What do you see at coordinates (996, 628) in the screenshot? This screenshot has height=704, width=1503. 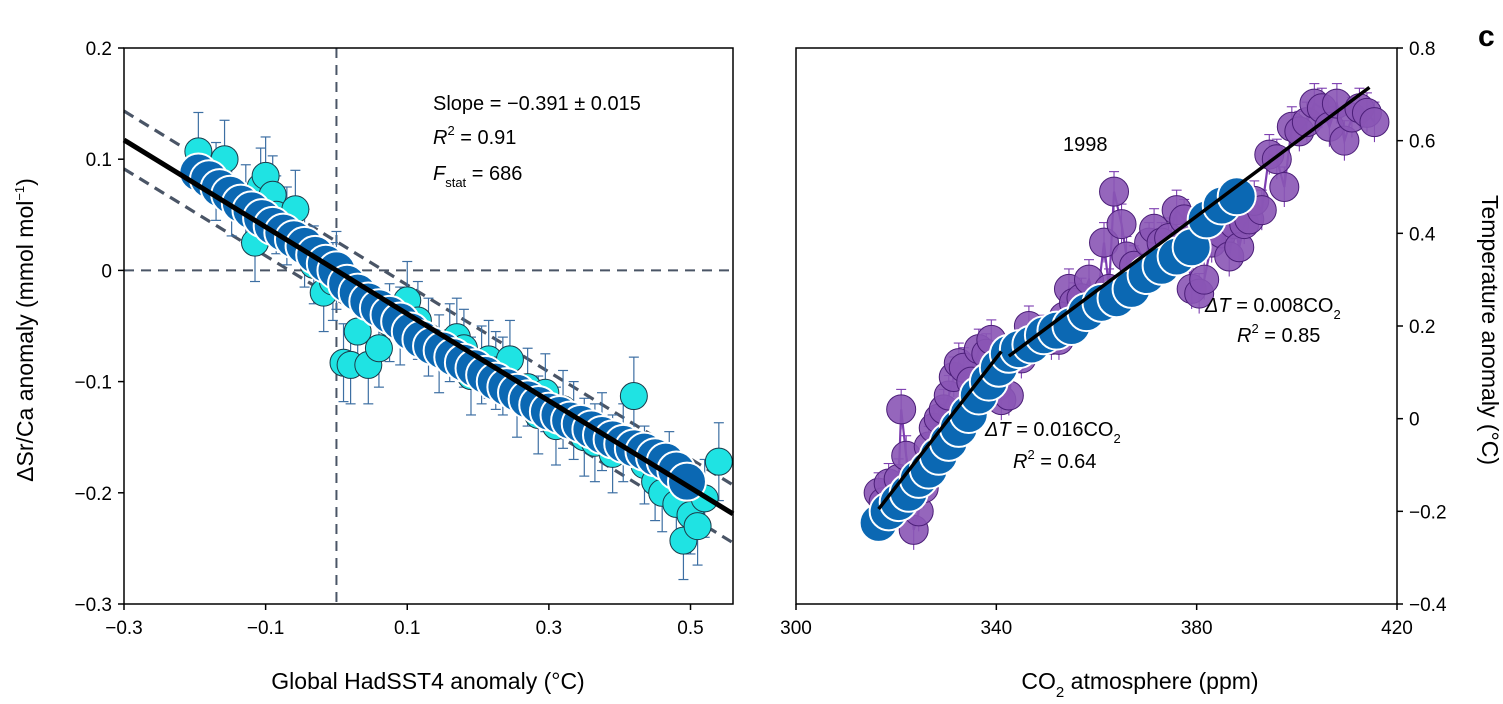 I see `x-tick-label: 340` at bounding box center [996, 628].